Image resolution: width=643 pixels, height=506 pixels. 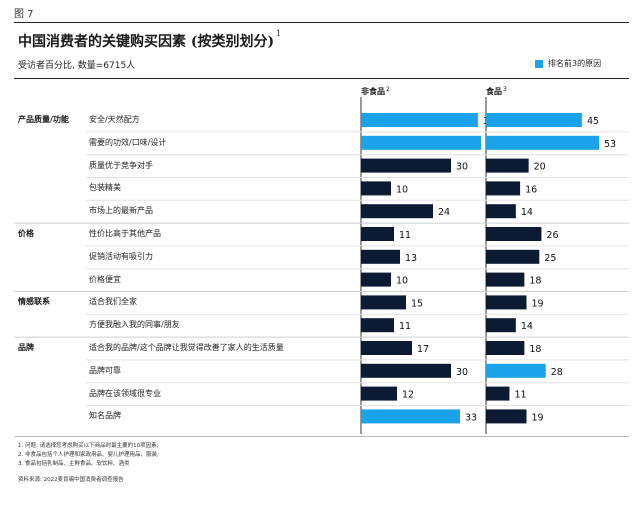 I want to click on category-label: 品牌, so click(x=26, y=347).